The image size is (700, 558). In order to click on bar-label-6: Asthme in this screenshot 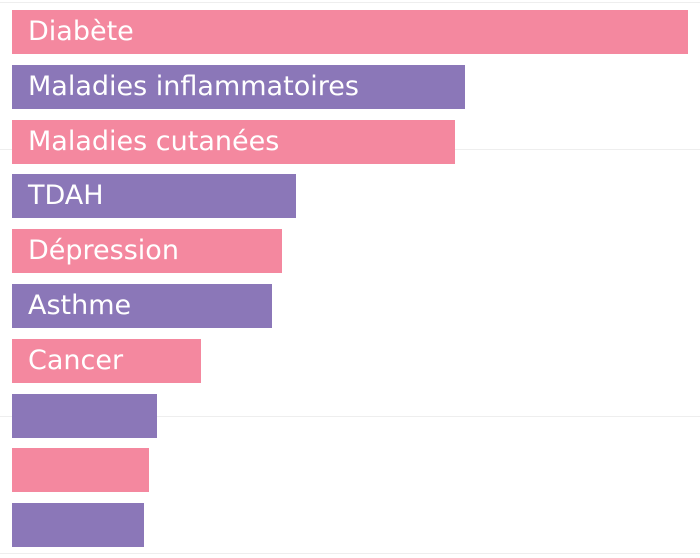, I will do `click(80, 305)`.